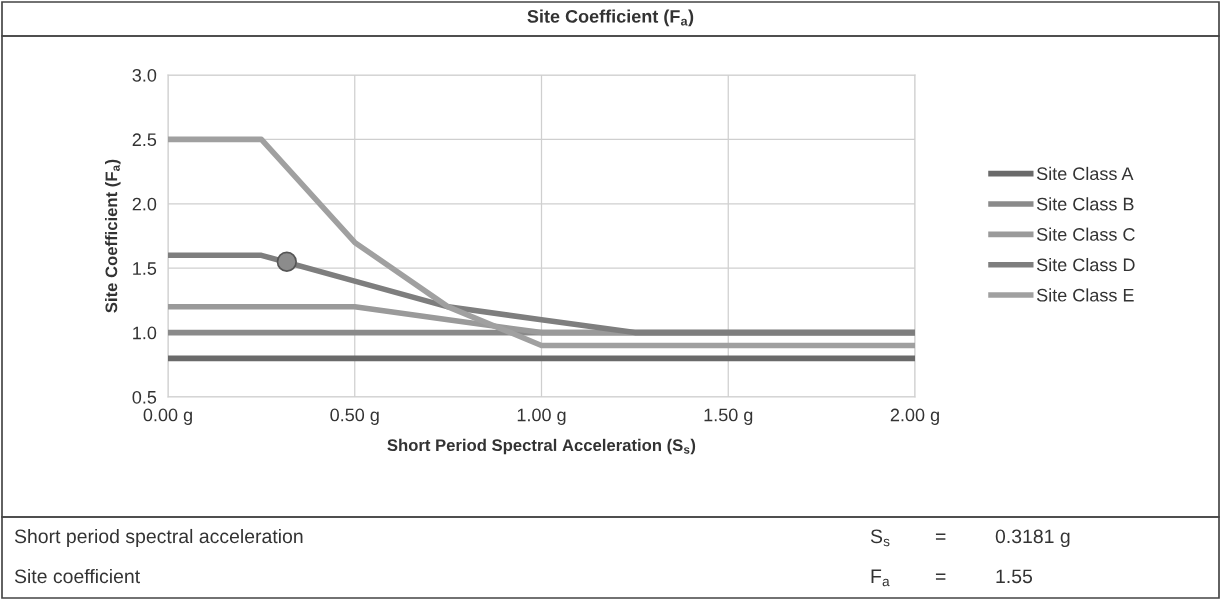 This screenshot has width=1221, height=603. I want to click on legend-label: Site Class C, so click(1085, 234).